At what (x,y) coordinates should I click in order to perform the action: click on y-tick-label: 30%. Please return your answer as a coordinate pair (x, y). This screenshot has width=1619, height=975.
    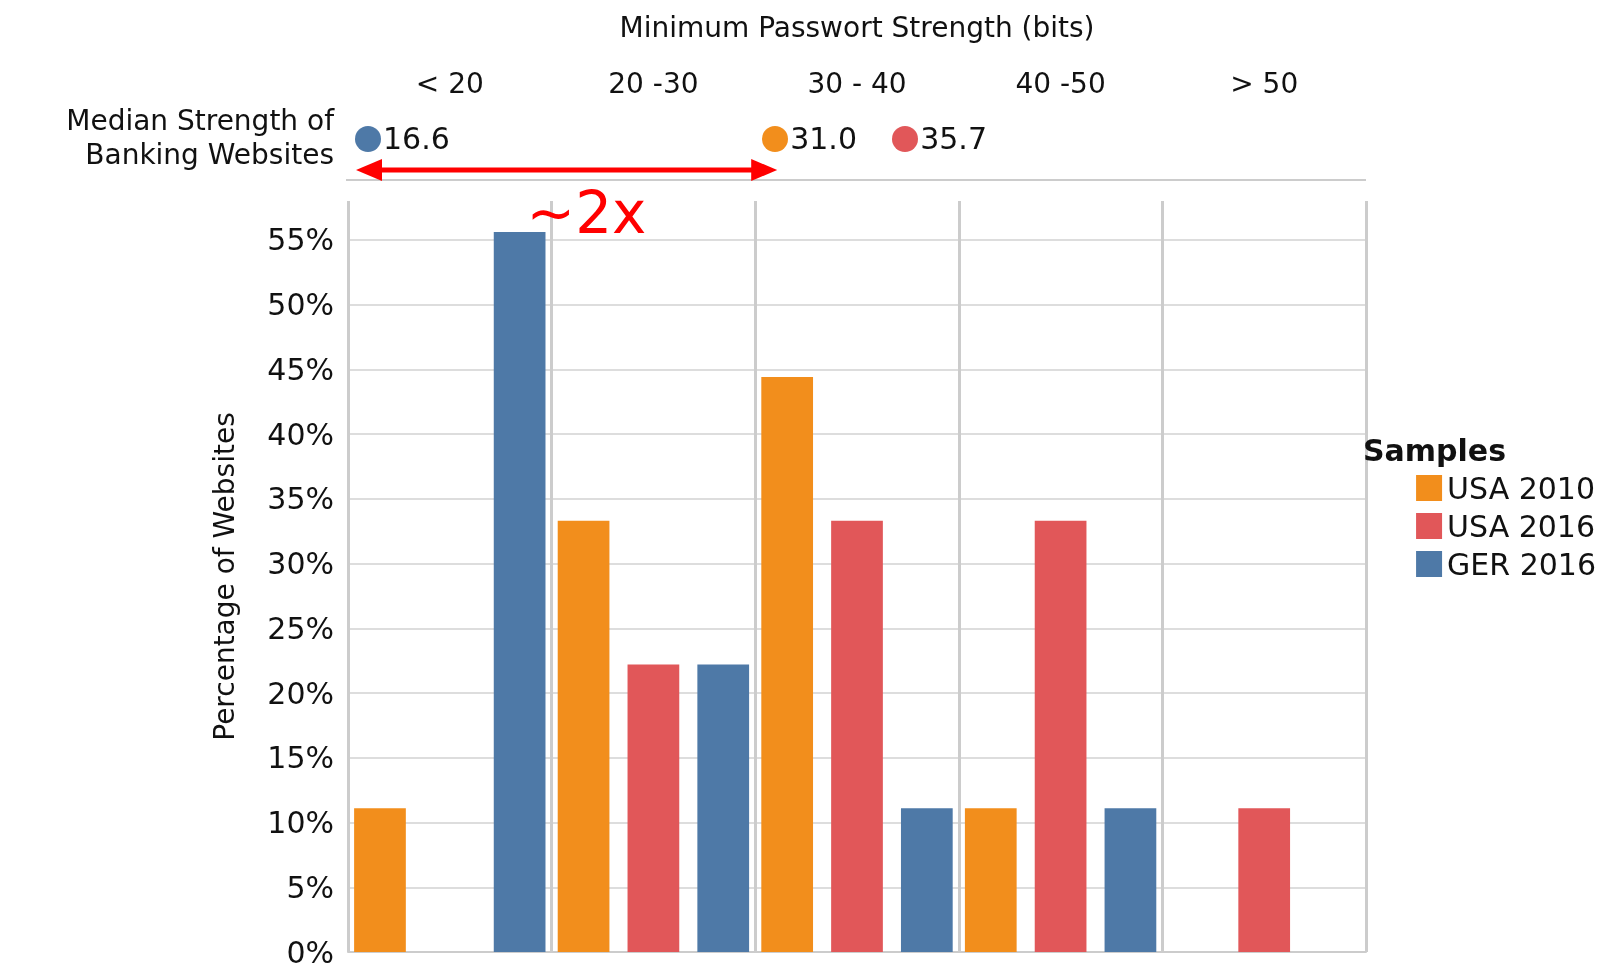
    Looking at the image, I should click on (300, 564).